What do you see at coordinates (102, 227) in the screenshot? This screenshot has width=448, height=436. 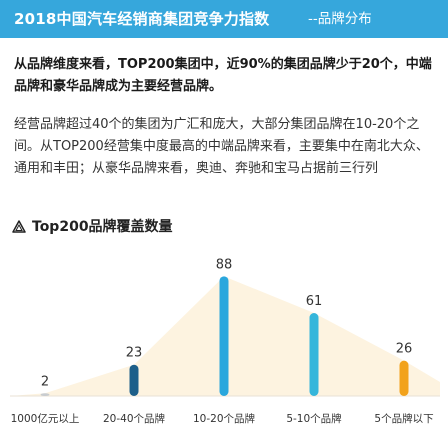 I see `chart-title: Top200品牌覆盖数量` at bounding box center [102, 227].